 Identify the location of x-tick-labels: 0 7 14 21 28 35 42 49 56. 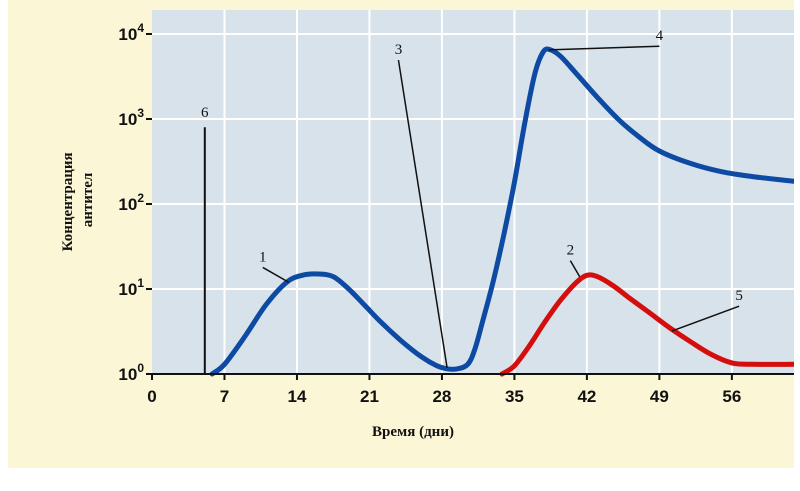
(444, 390).